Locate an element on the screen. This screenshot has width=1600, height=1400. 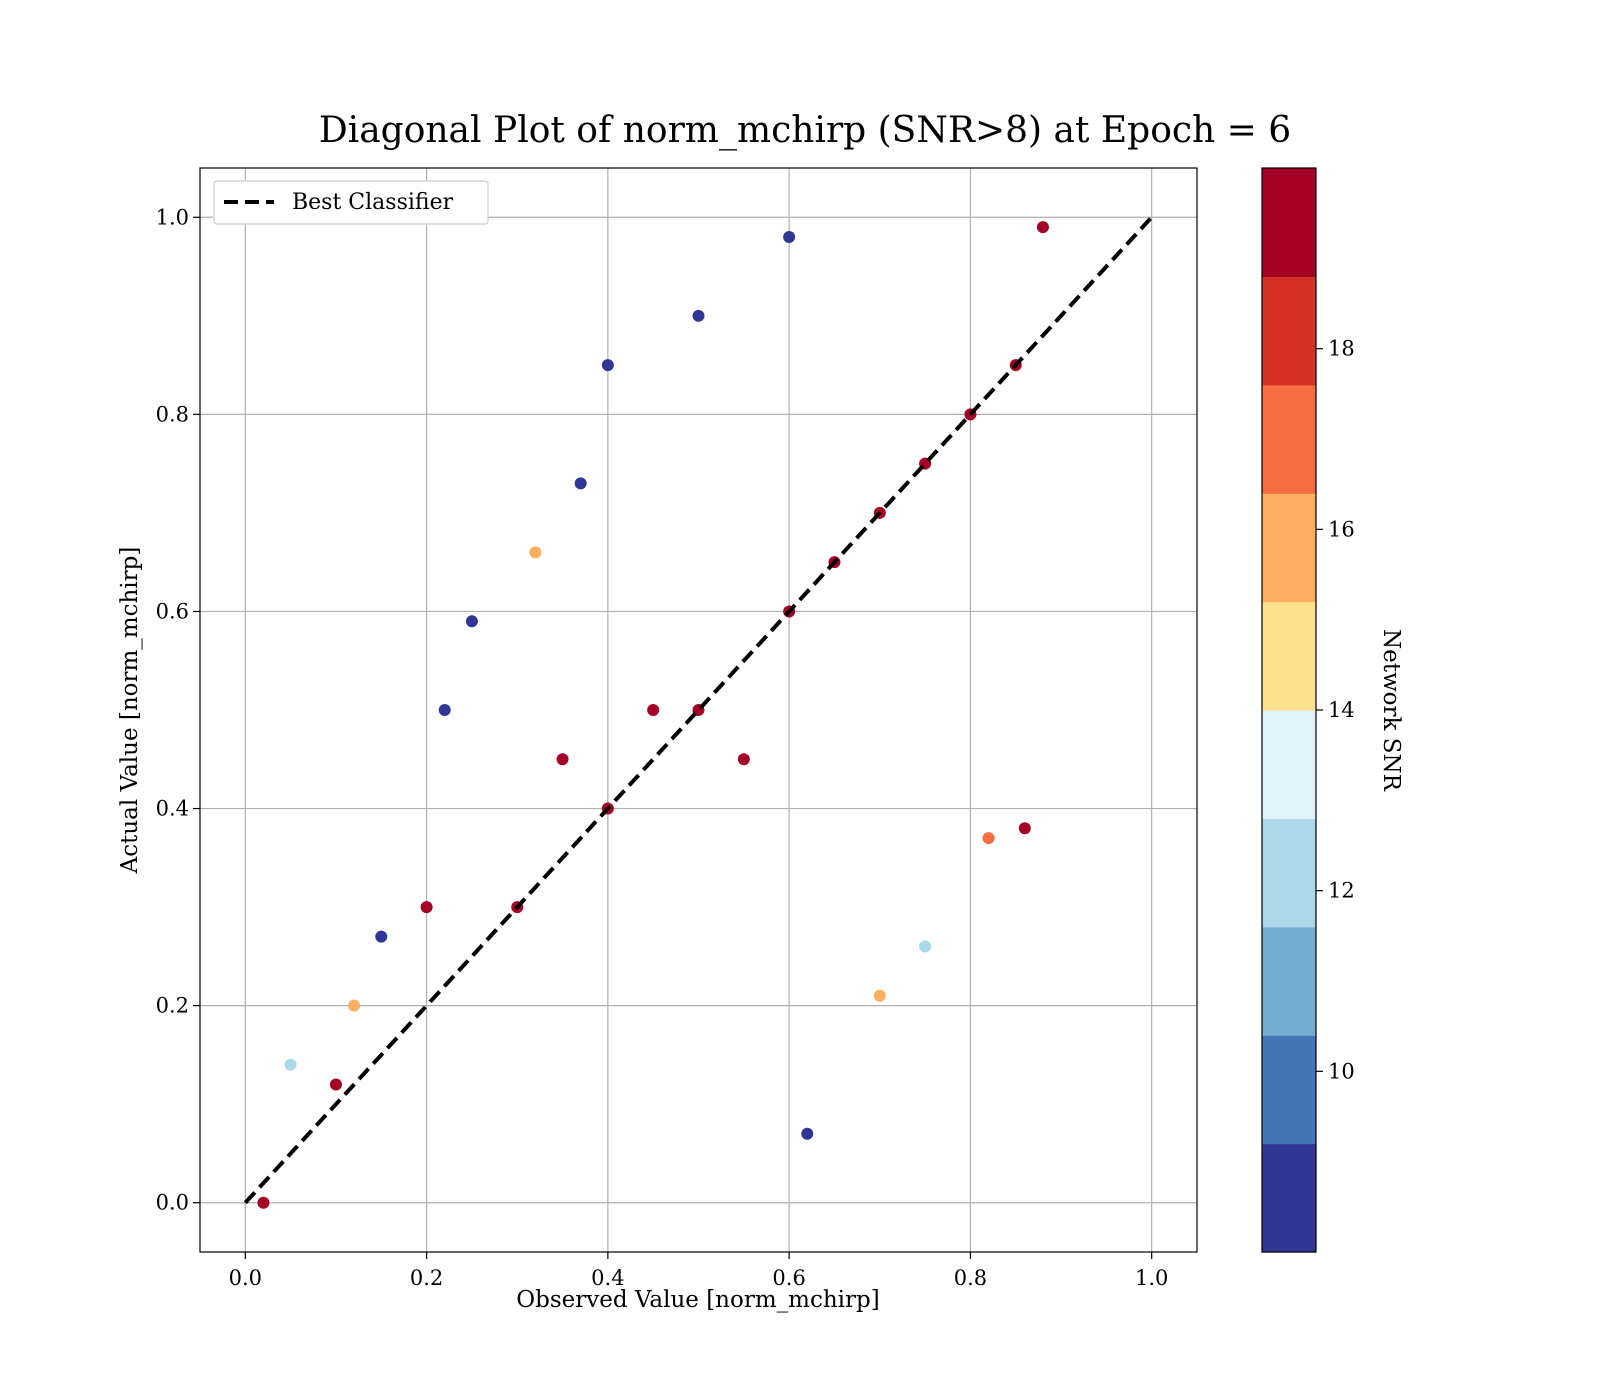
y-tick-label: 0.8 is located at coordinates (172, 414).